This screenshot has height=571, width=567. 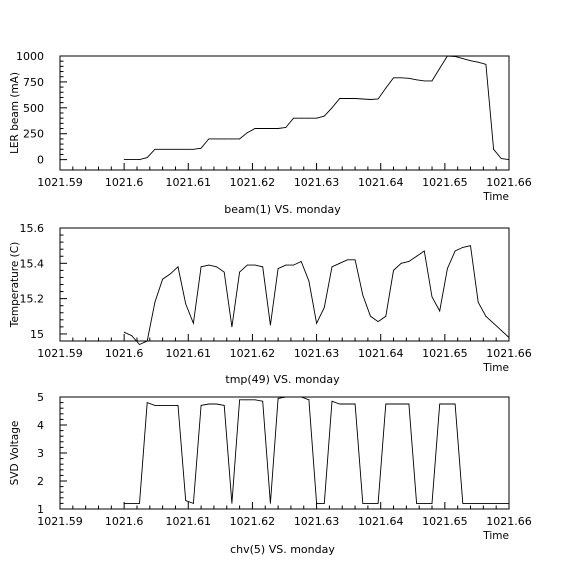 I want to click on x-tick-label: 1021.61, so click(x=189, y=521).